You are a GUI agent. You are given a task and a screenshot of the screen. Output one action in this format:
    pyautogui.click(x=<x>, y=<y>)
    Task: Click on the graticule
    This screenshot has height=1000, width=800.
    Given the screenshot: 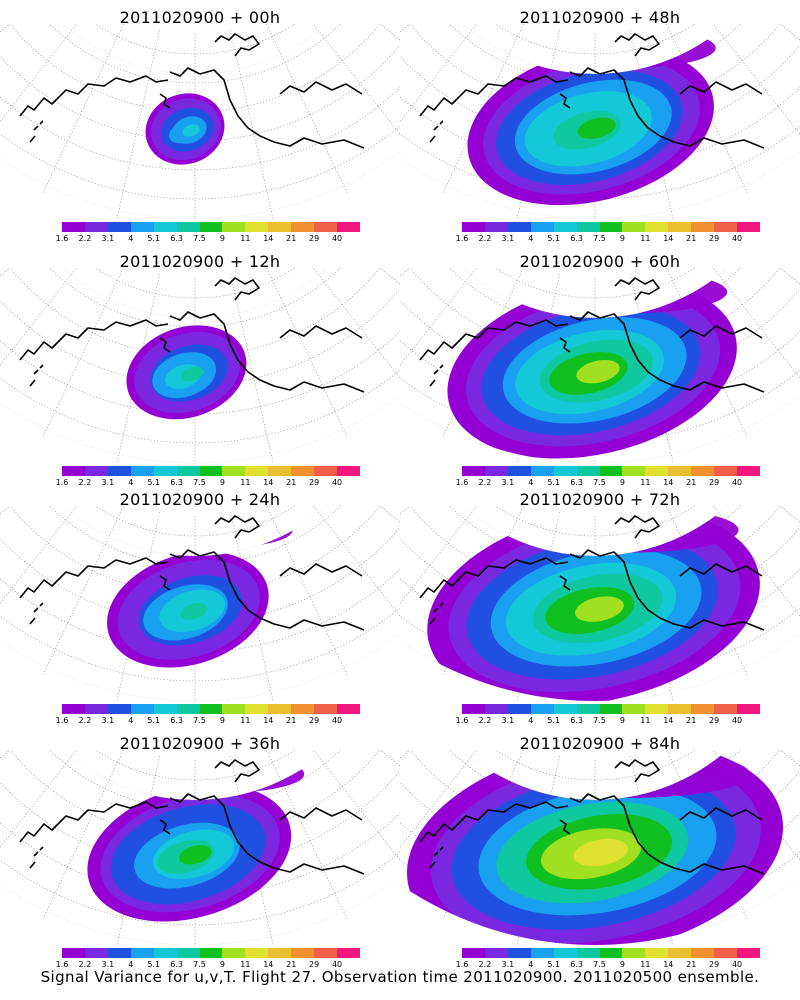 What is the action you would take?
    pyautogui.click(x=200, y=122)
    